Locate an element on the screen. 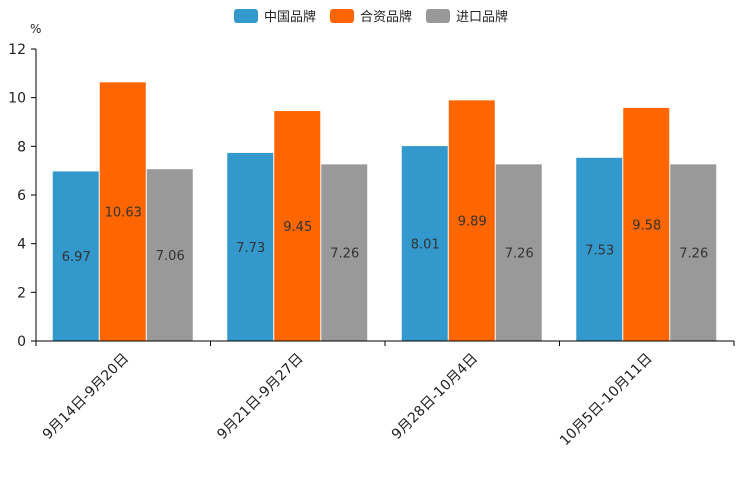 The image size is (744, 496). x-tick-label: 9月28日-10月4日 is located at coordinates (435, 397).